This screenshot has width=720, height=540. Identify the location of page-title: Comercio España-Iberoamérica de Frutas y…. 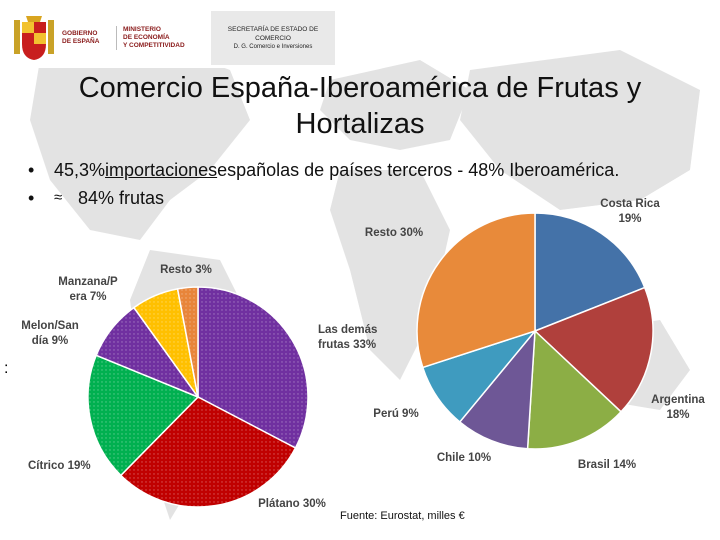
(360, 106).